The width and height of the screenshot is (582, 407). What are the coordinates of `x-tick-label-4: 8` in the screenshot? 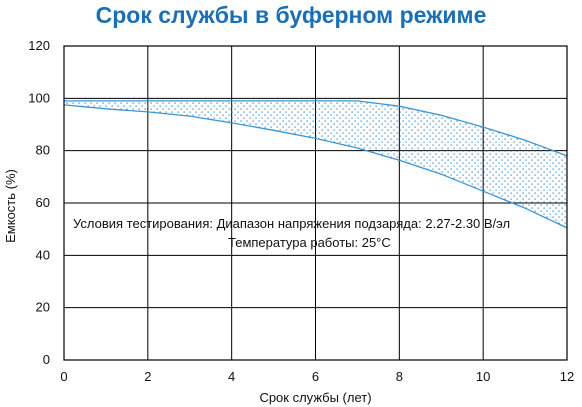 It's located at (399, 376).